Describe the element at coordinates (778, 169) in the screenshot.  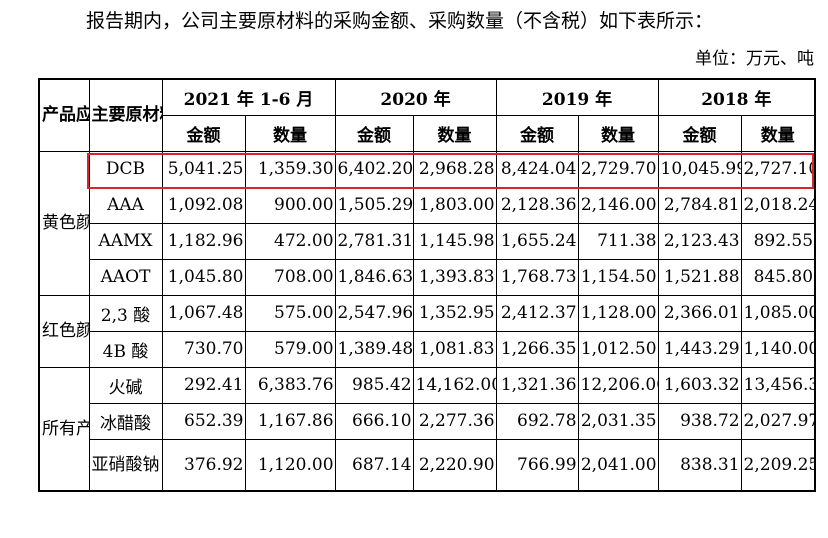
I see `value-cell: 2,727.10` at that location.